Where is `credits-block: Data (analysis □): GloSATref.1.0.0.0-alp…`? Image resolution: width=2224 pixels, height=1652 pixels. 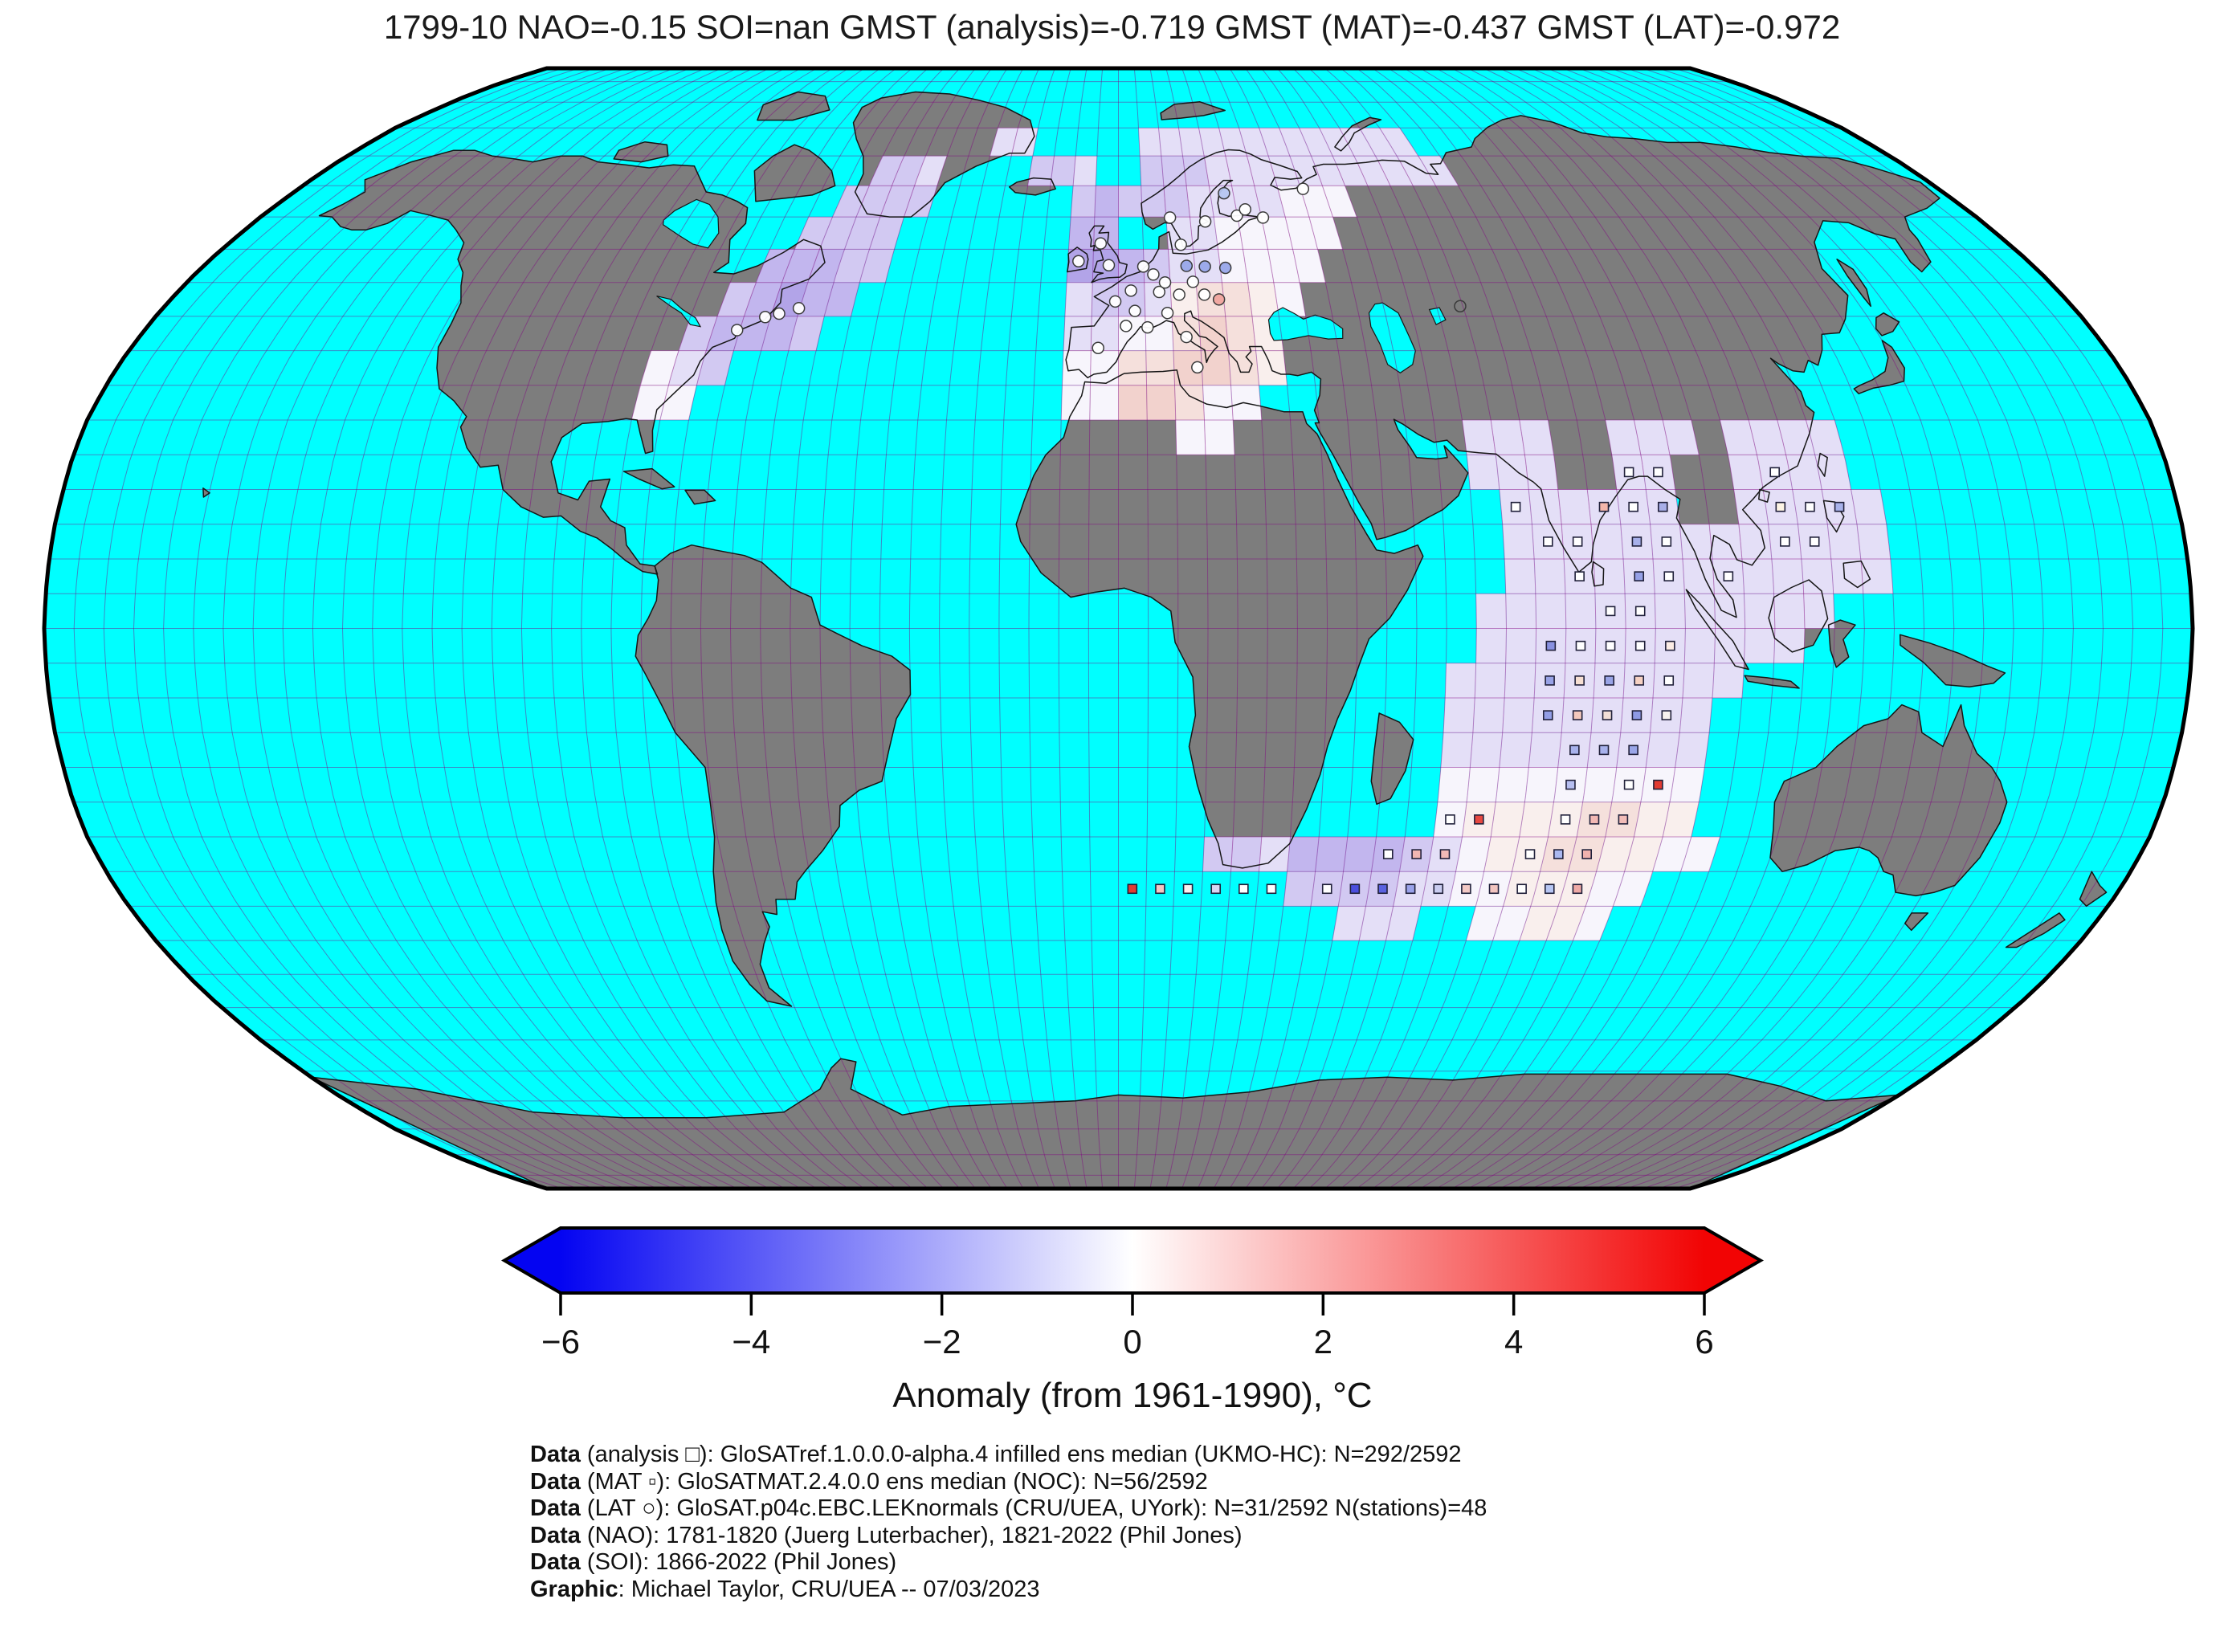
credits-block: Data (analysis □): GloSATref.1.0.0.0-alp… is located at coordinates (1009, 1522).